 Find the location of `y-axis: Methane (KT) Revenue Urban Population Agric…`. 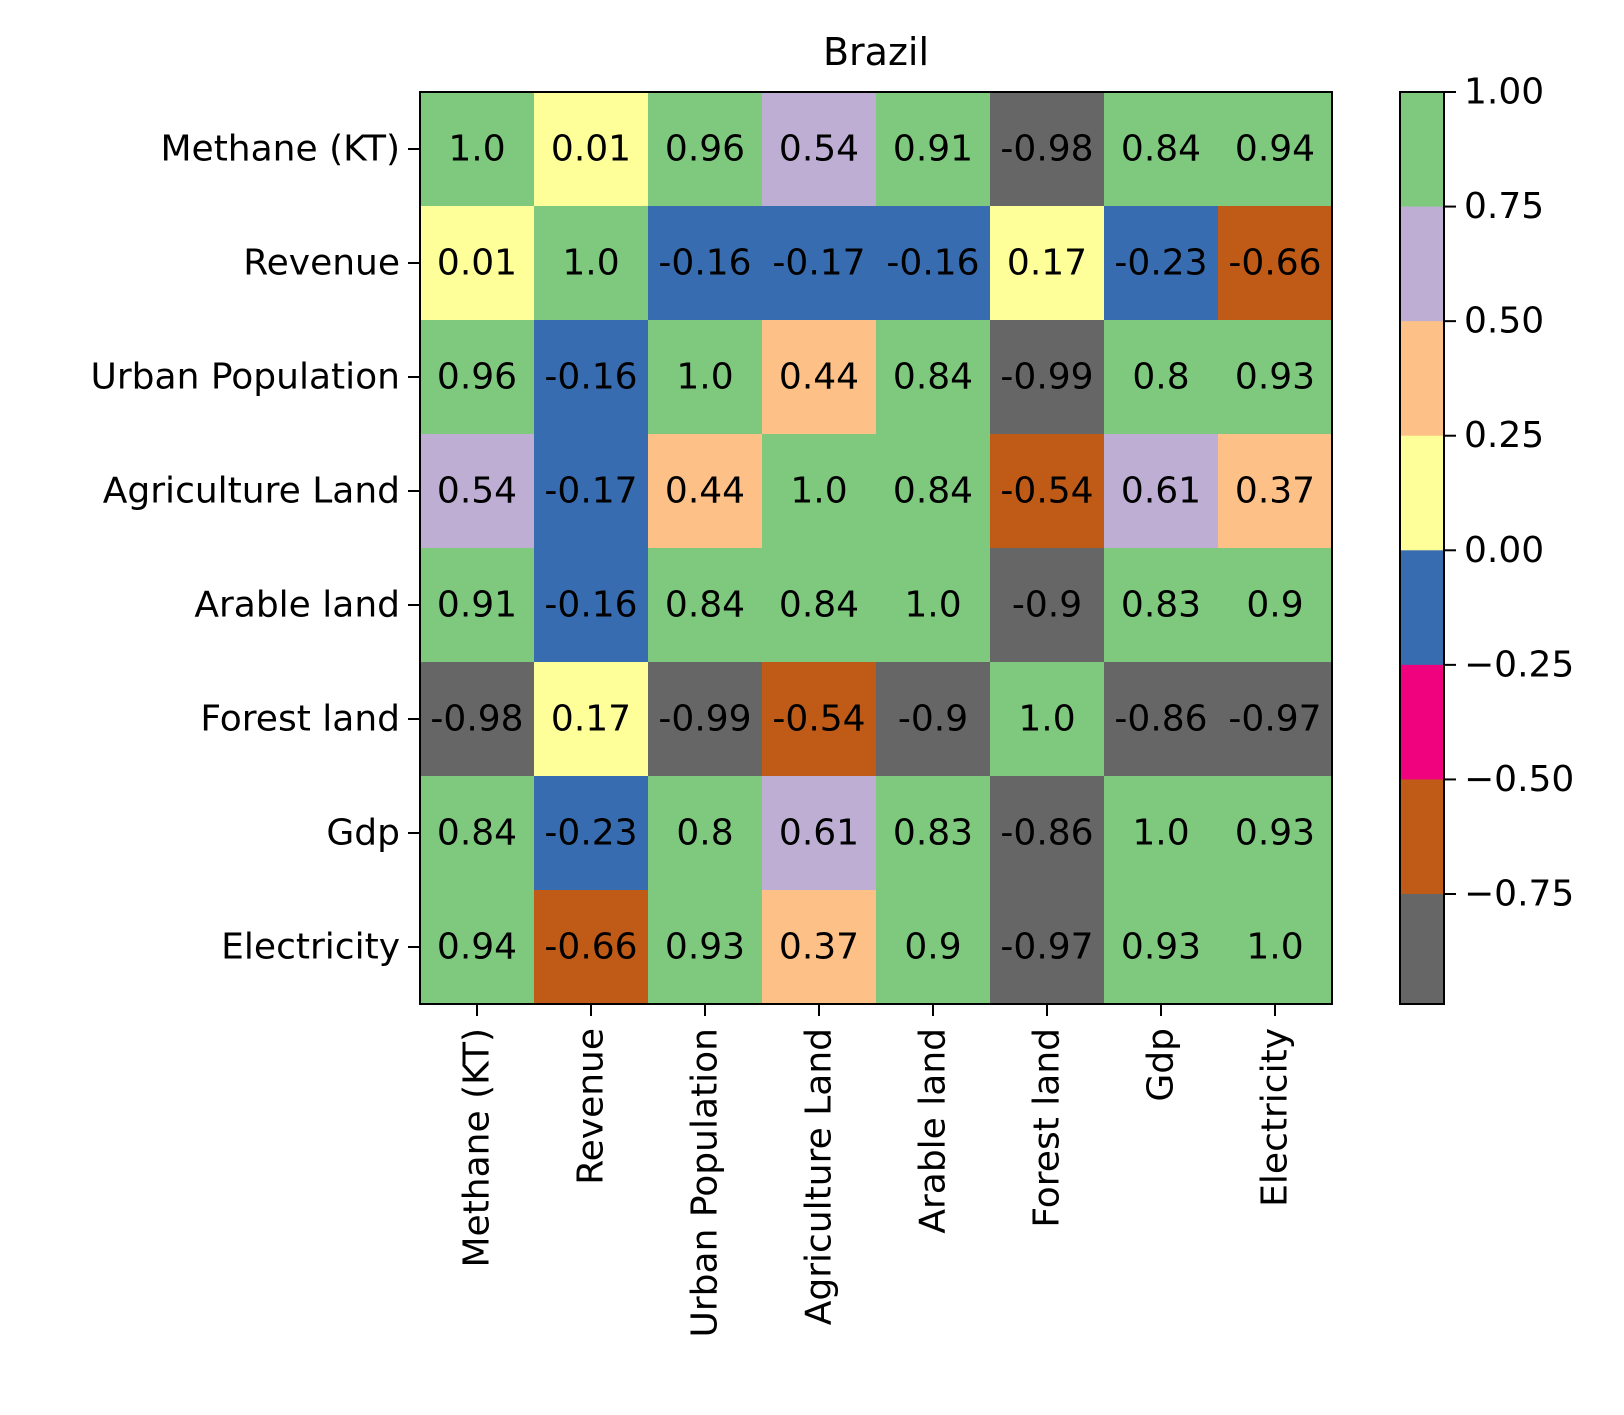

y-axis: Methane (KT) Revenue Urban Population Agric… is located at coordinates (255, 548).